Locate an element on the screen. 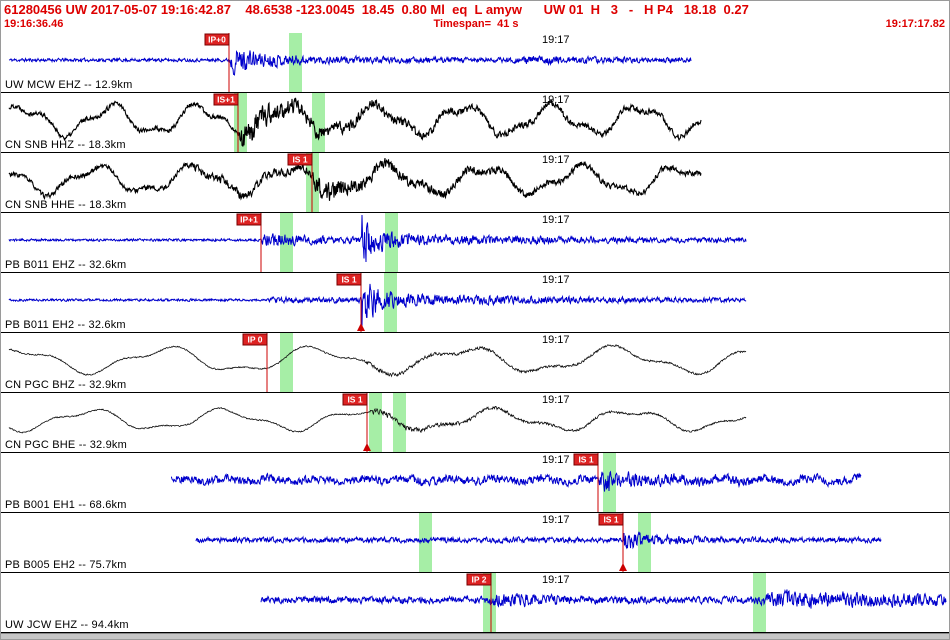  trace-row: IS 1 19:17 PB B005 EH2 -- 75.7km is located at coordinates (475, 543).